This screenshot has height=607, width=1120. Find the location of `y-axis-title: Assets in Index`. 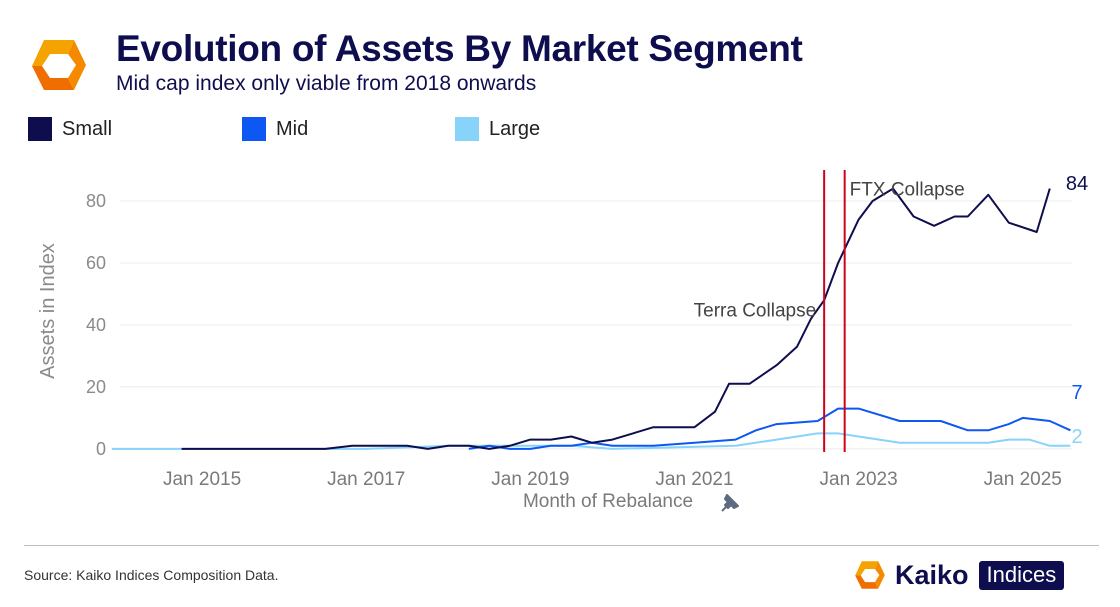

y-axis-title: Assets in Index is located at coordinates (48, 311).